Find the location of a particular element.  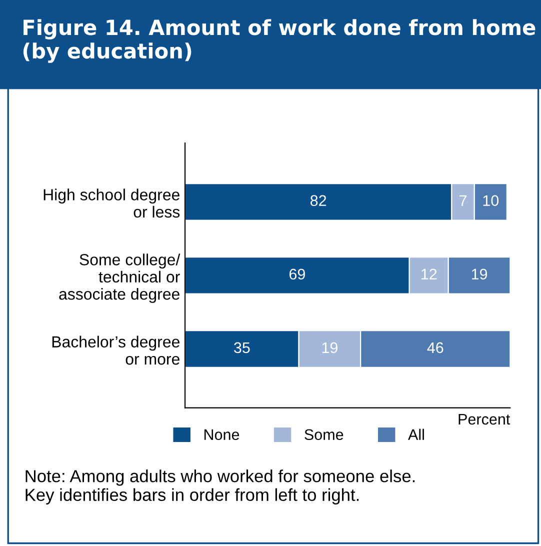

data-label: 10 is located at coordinates (491, 200).